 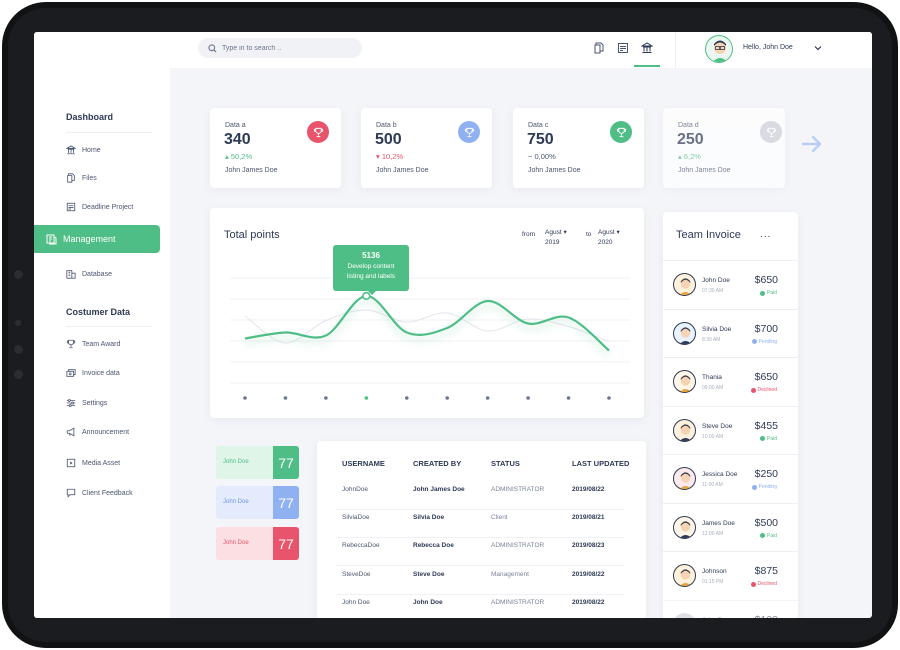 What do you see at coordinates (647, 48) in the screenshot?
I see `bank-icon` at bounding box center [647, 48].